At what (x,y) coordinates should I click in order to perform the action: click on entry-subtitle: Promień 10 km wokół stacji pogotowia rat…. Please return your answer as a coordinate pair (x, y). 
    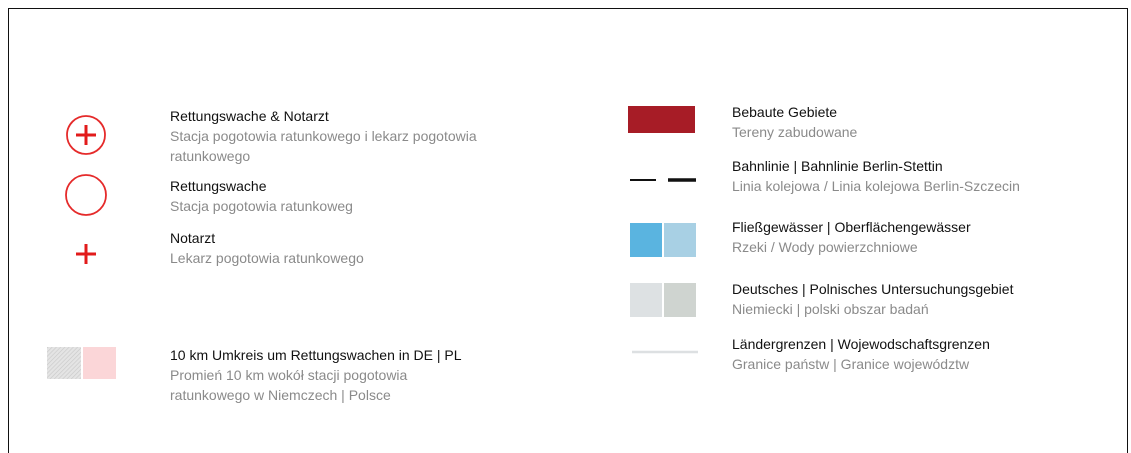
    Looking at the image, I should click on (289, 385).